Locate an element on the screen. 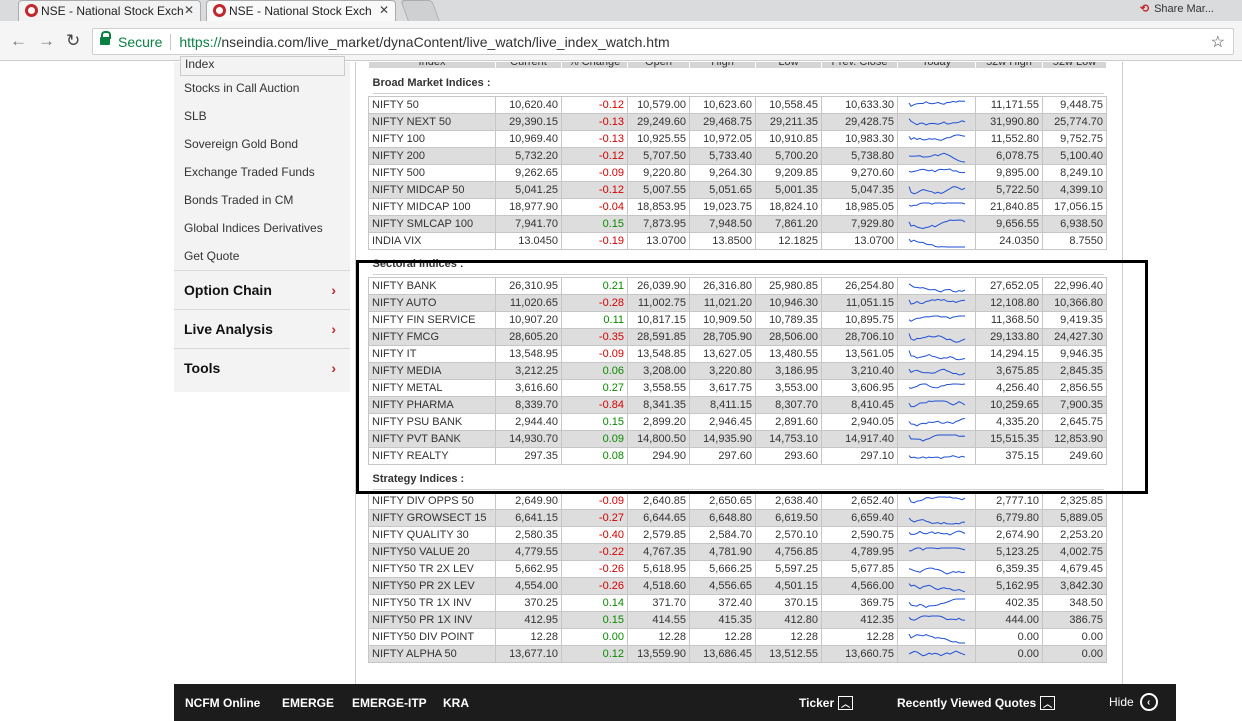  sidebar-item-index: Index is located at coordinates (262, 66).